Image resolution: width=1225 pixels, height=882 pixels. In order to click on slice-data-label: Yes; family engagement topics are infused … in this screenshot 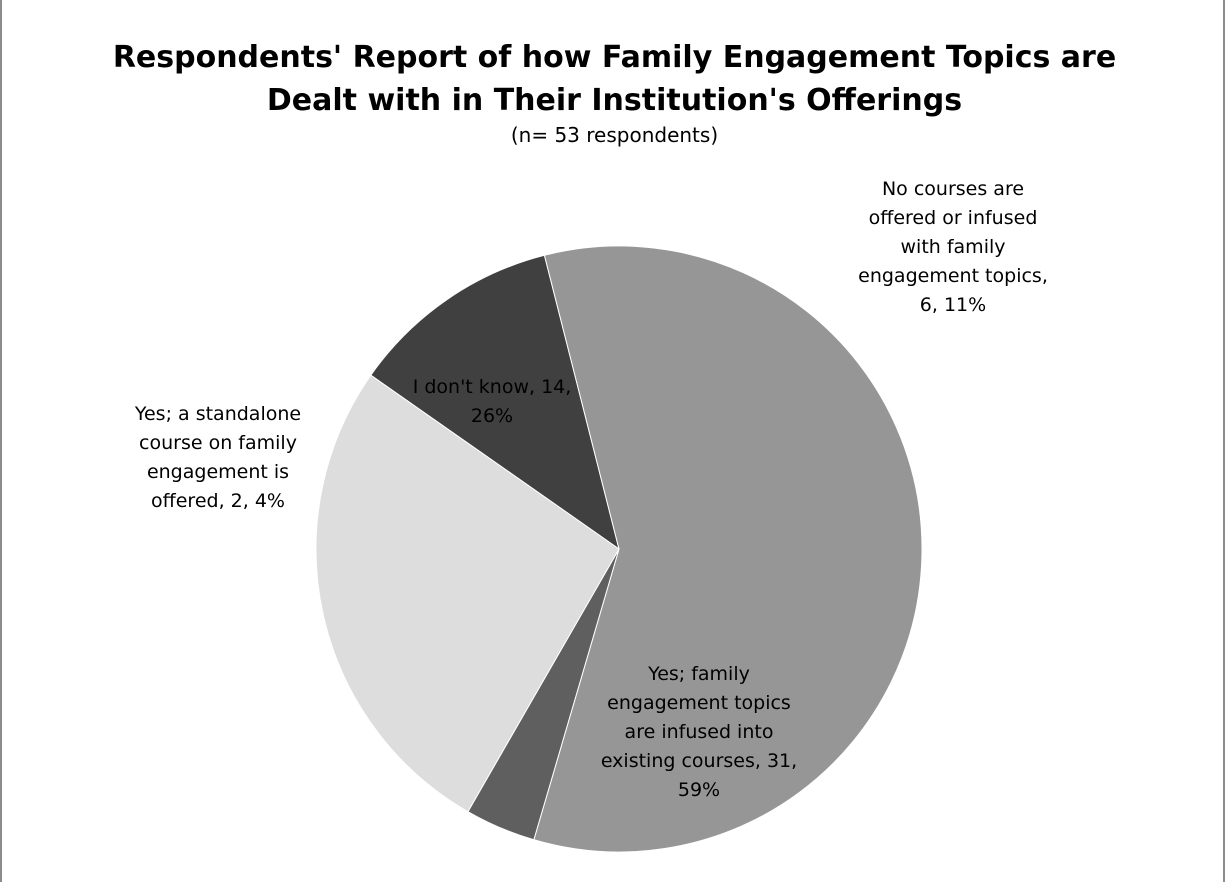, I will do `click(699, 732)`.